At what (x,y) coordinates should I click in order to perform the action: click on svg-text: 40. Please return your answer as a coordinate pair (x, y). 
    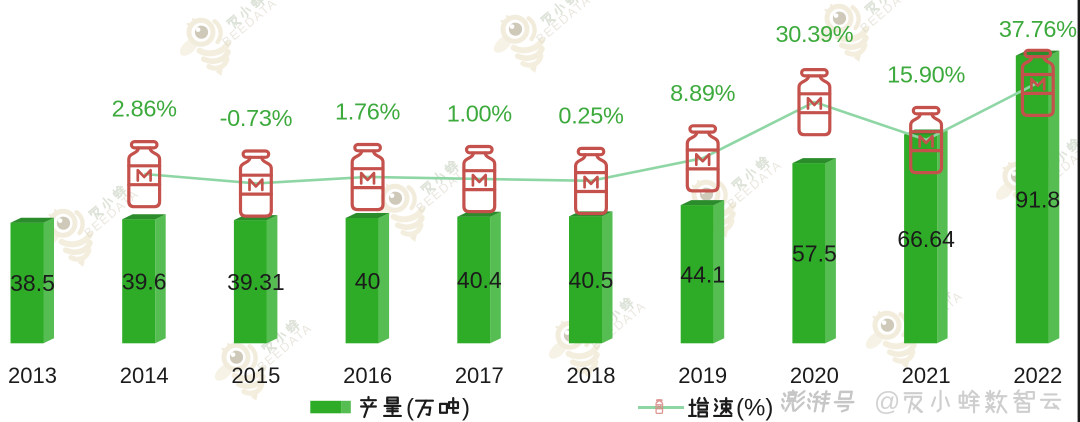
    Looking at the image, I should click on (368, 281).